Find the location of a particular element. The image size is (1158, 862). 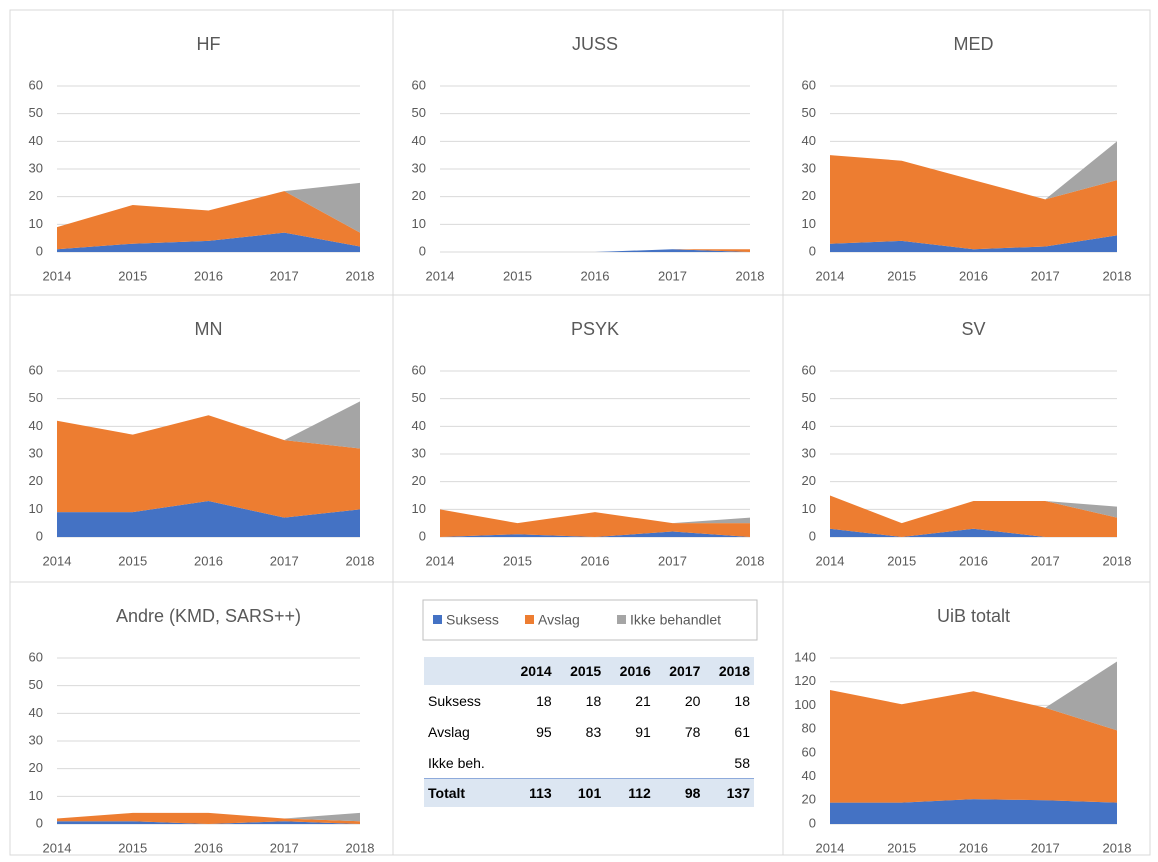

row-label: Avslag is located at coordinates (449, 731).